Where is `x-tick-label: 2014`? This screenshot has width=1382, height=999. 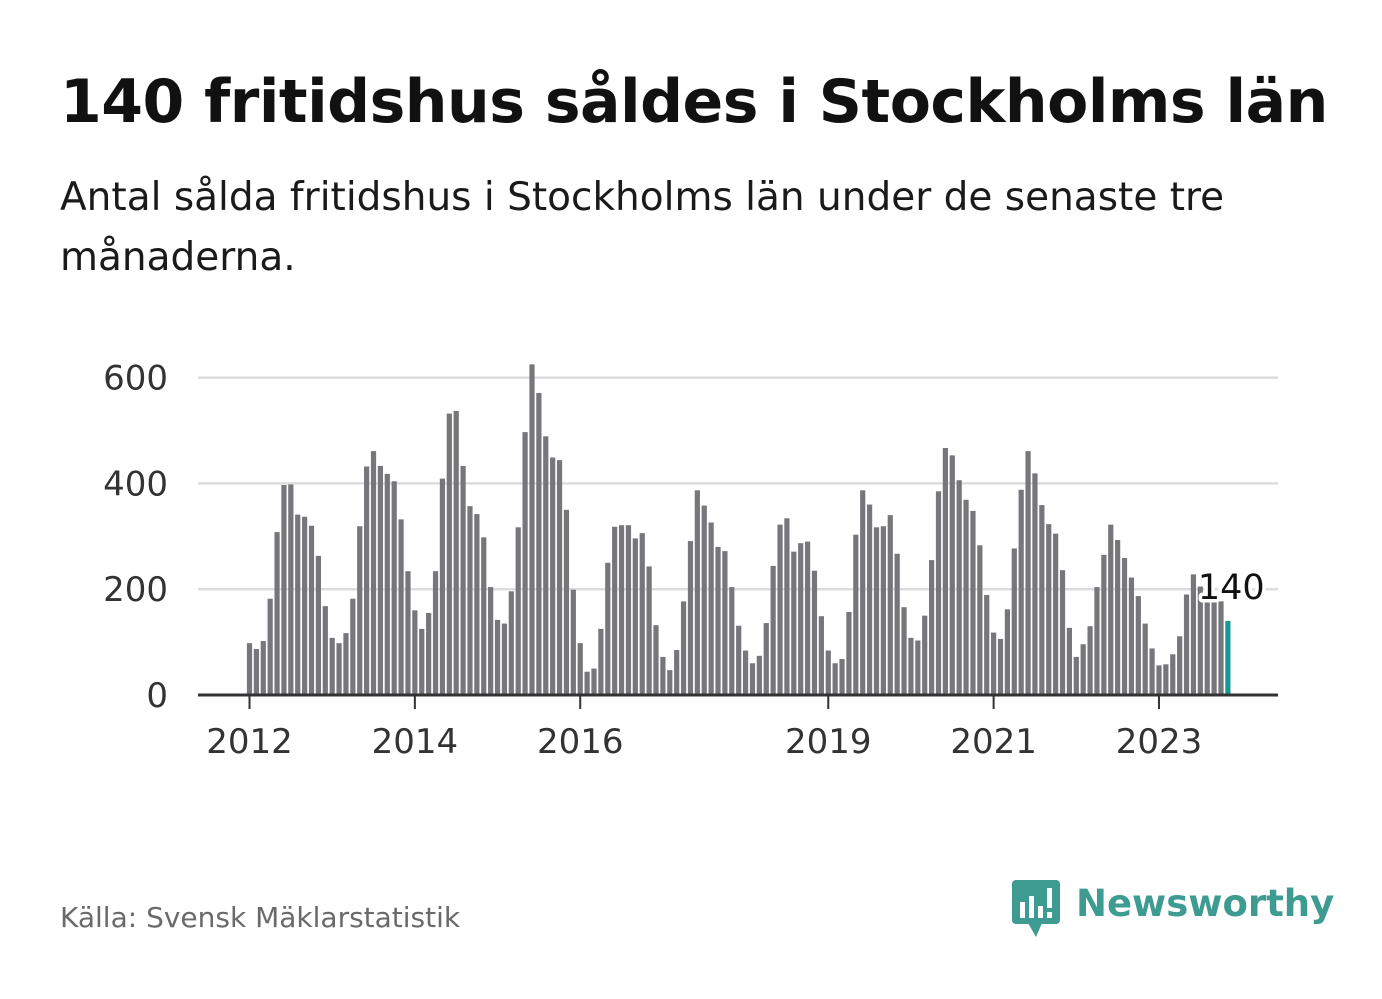 x-tick-label: 2014 is located at coordinates (415, 742).